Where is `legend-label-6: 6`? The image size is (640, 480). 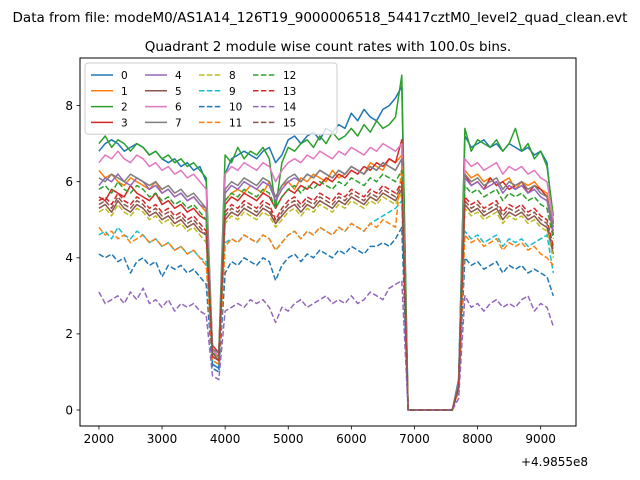
legend-label-6: 6 is located at coordinates (178, 108).